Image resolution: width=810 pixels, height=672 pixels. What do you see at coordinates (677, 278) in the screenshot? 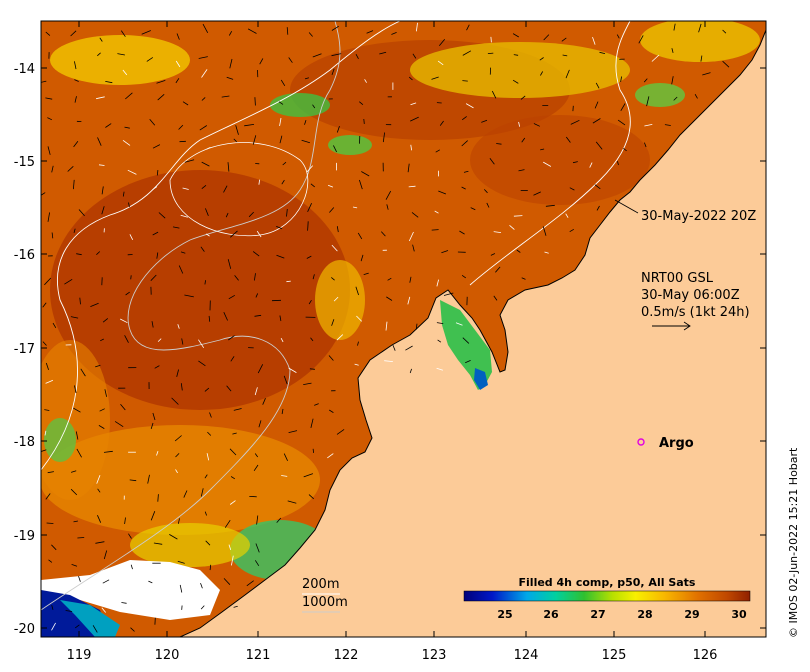
I see `current-product-label: NRT00 GSL` at bounding box center [677, 278].